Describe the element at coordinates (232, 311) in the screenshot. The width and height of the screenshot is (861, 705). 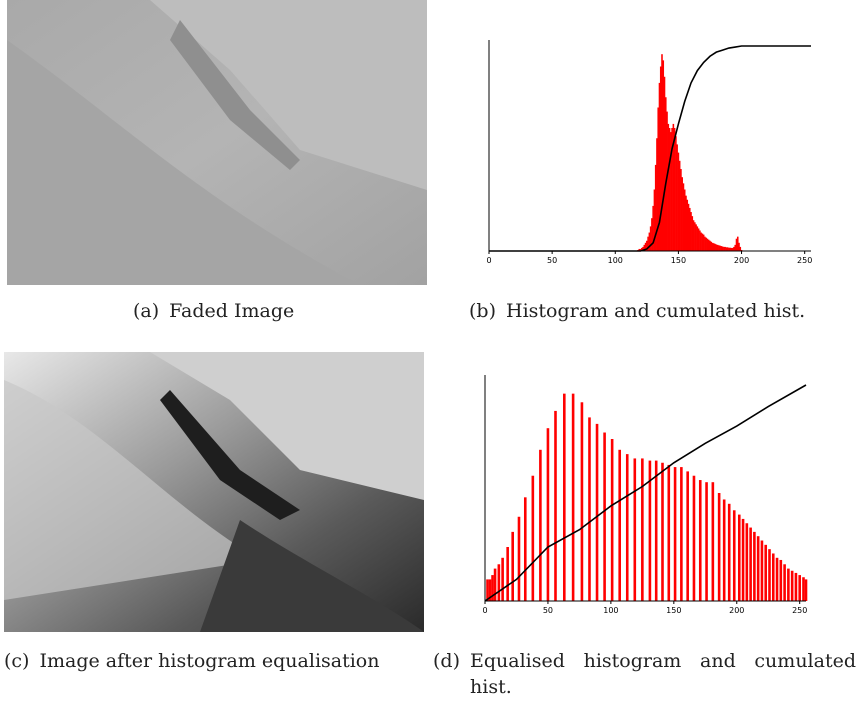
I see `caption-text: Faded Image` at that location.